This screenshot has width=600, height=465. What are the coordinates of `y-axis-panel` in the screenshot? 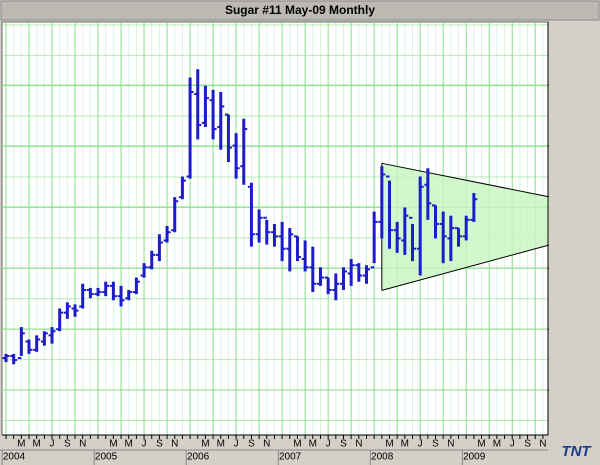 It's located at (574, 229).